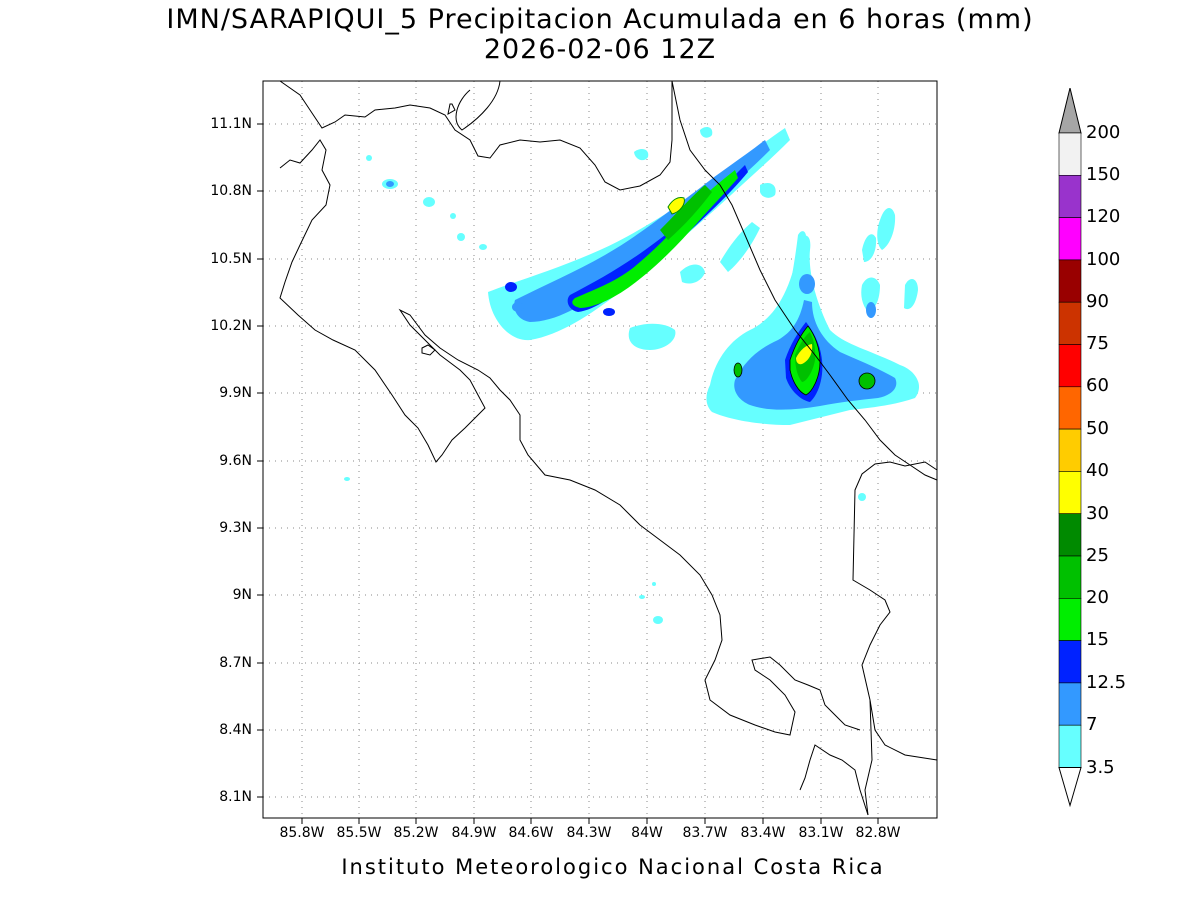 This screenshot has height=900, width=1200. I want to click on colorbar-label: 50, so click(1097, 428).